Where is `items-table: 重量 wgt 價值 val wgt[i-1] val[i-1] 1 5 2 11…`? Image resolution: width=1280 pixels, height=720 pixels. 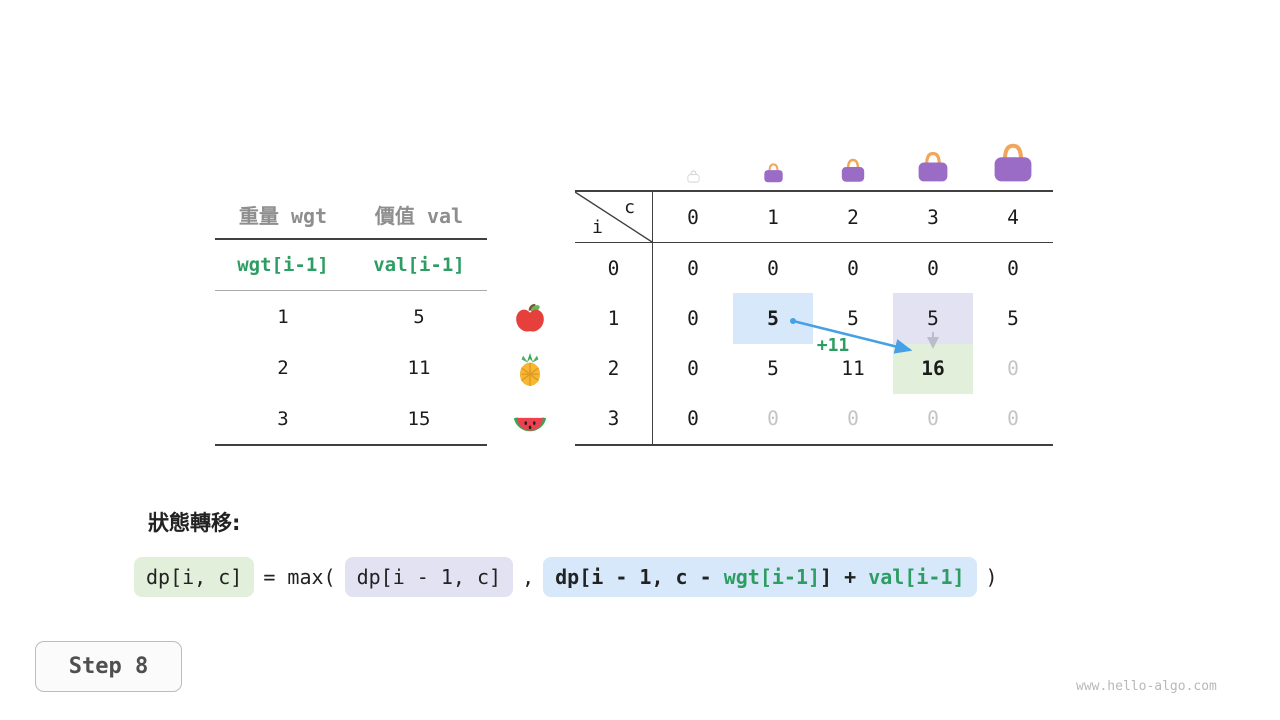 items-table: 重量 wgt 價值 val wgt[i-1] val[i-1] 1 5 2 11… is located at coordinates (351, 318).